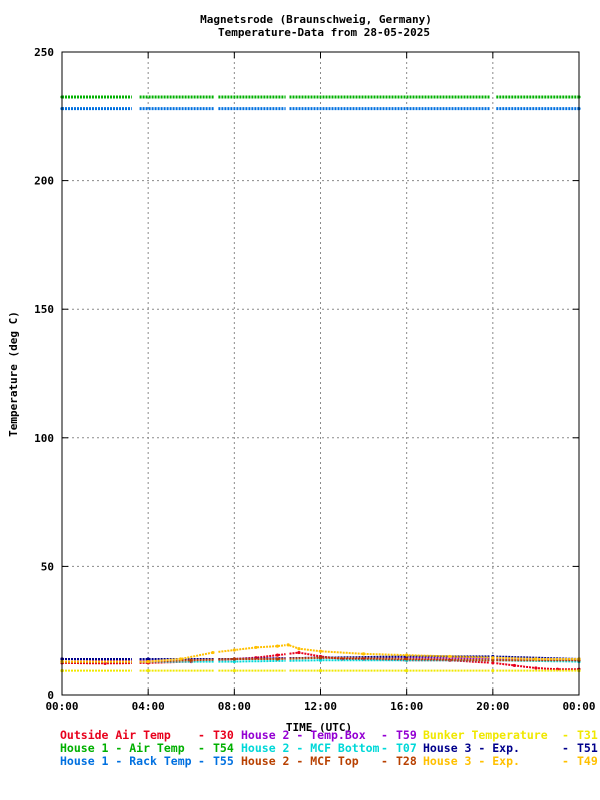 This screenshot has height=800, width=600. Describe the element at coordinates (320, 706) in the screenshot. I see `x-tick-label: 12:00` at that location.